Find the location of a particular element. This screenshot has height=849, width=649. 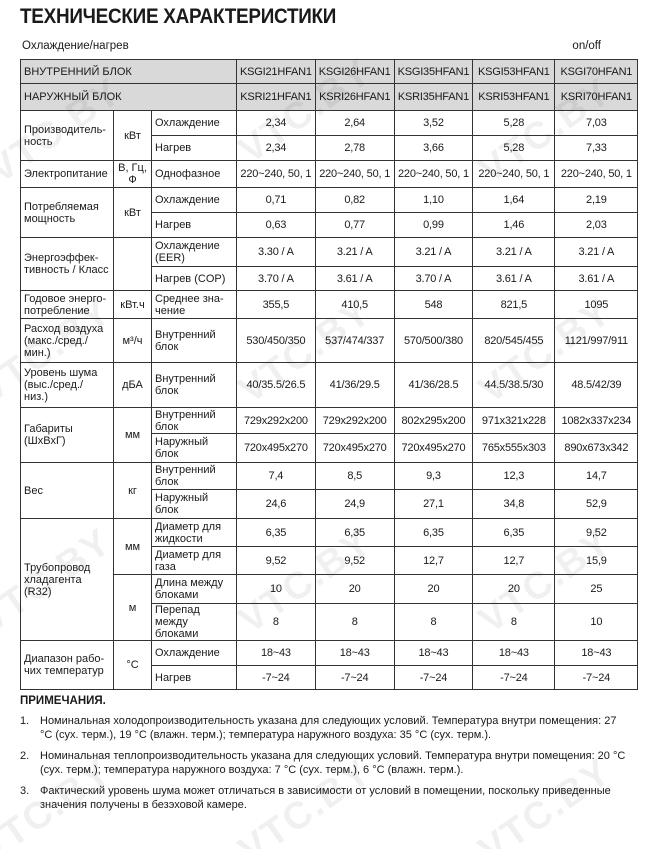

value-cell: 3,52 is located at coordinates (433, 123).